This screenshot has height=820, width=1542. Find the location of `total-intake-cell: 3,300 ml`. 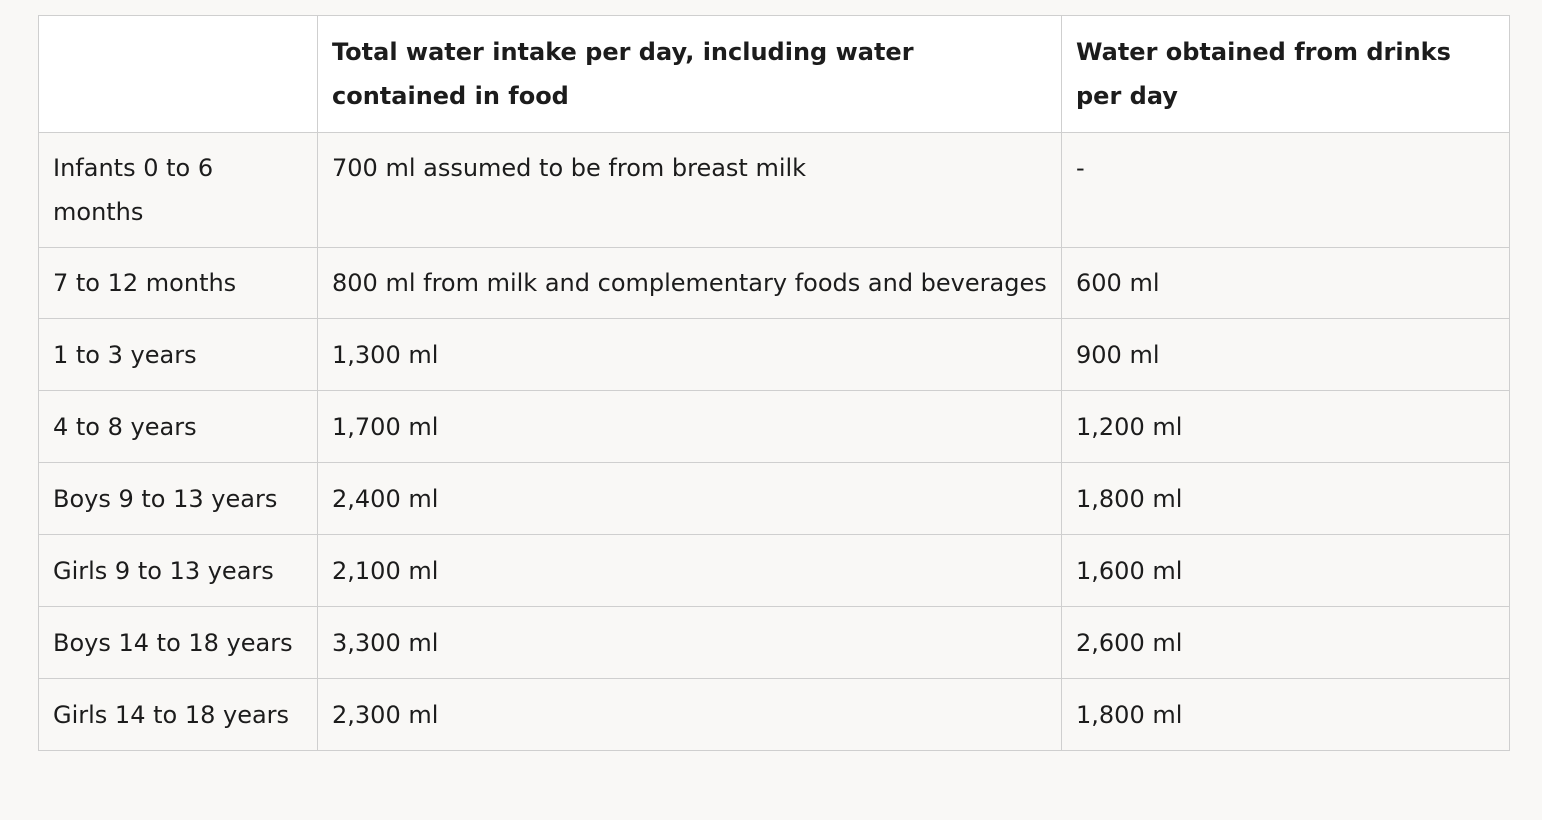

total-intake-cell: 3,300 ml is located at coordinates (689, 642).